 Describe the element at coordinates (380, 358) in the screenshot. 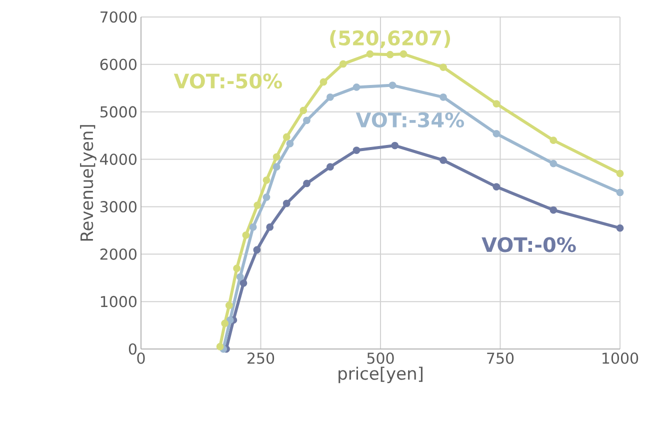

I see `x-tick-label: 500` at that location.